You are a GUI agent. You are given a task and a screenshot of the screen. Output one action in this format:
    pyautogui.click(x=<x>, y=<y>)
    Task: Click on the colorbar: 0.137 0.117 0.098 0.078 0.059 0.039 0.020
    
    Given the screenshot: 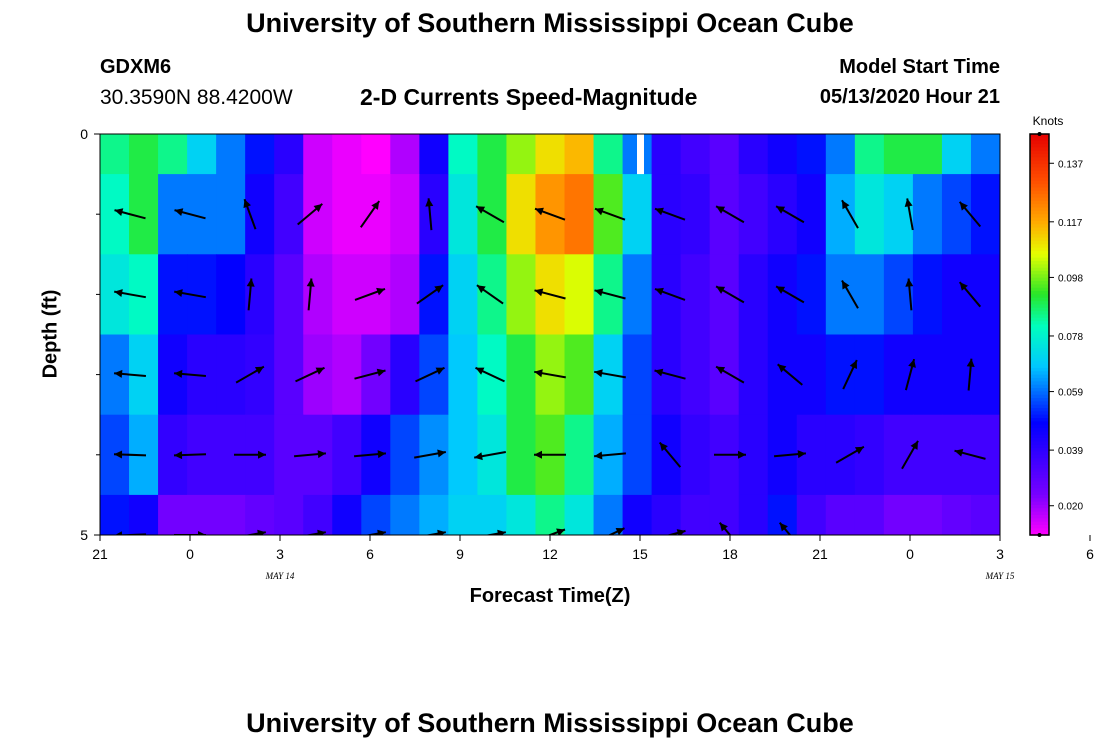 What is the action you would take?
    pyautogui.click(x=1056, y=334)
    